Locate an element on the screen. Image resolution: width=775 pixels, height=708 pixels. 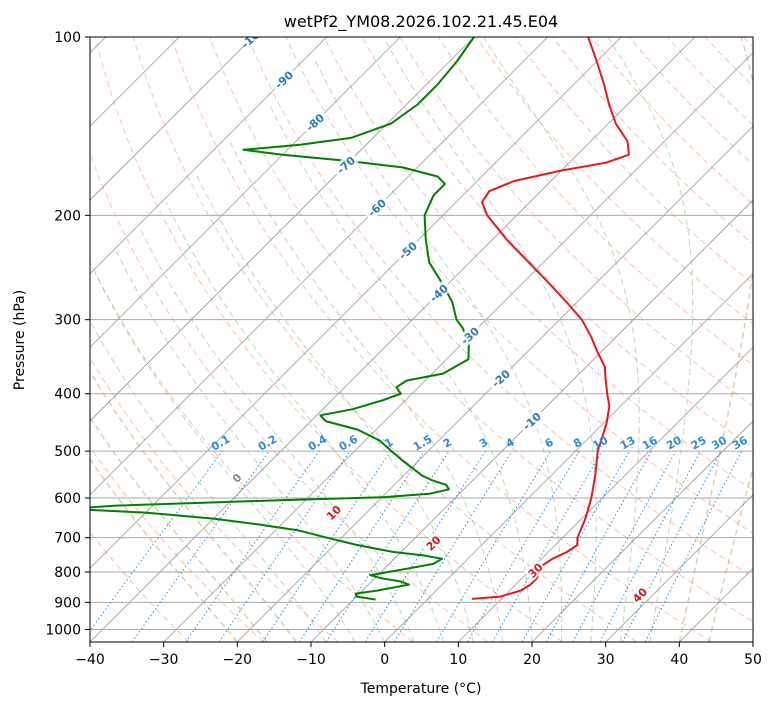
dry-adiabat-label: 20 is located at coordinates (434, 543).